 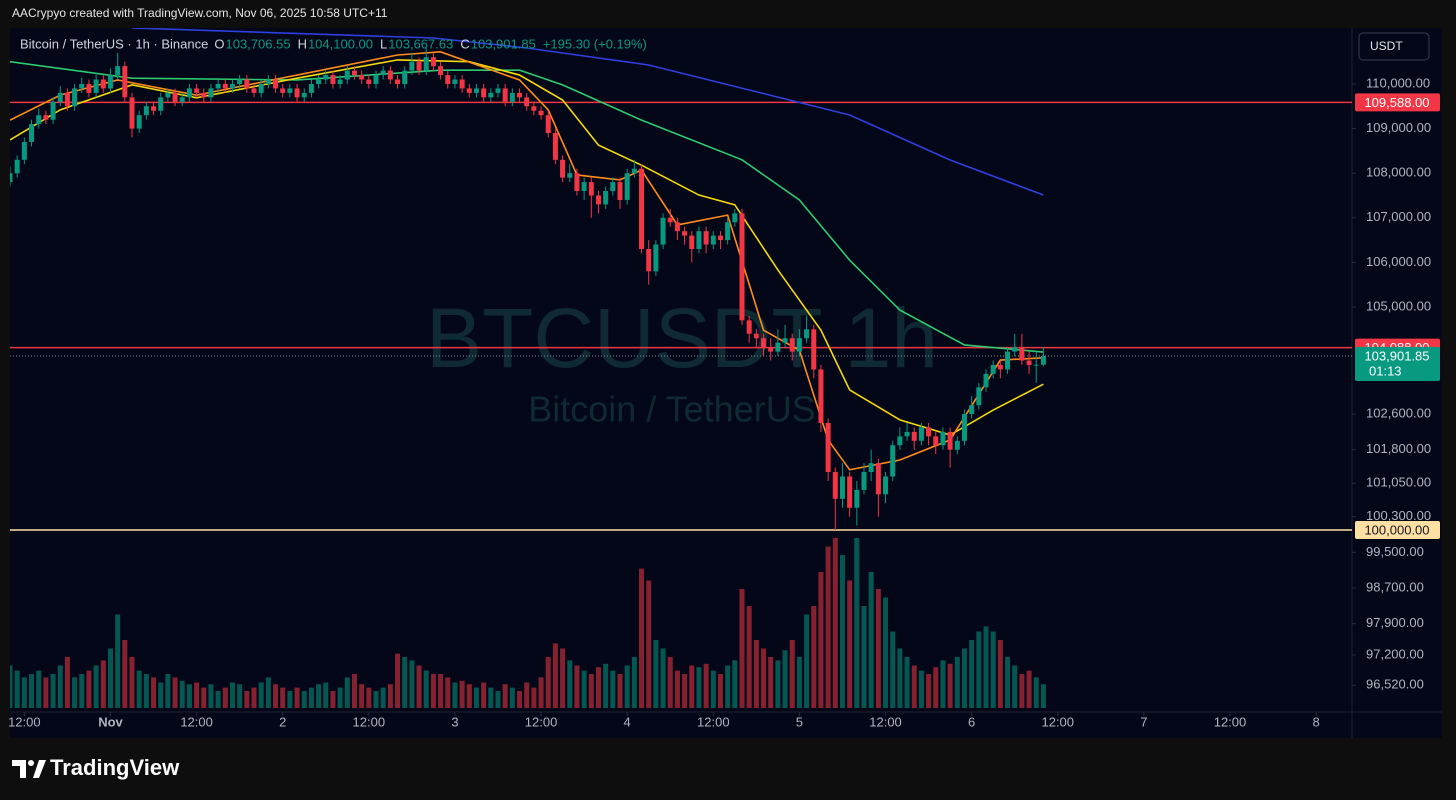 What do you see at coordinates (31, 763) in the screenshot?
I see `logo-dot` at bounding box center [31, 763].